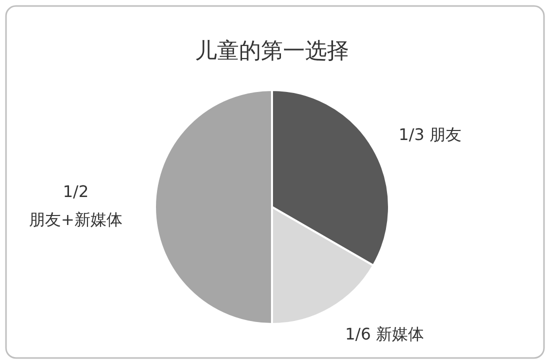 The image size is (550, 364). What do you see at coordinates (384, 334) in the screenshot?
I see `slice-label: 1/6 新媒体` at bounding box center [384, 334].